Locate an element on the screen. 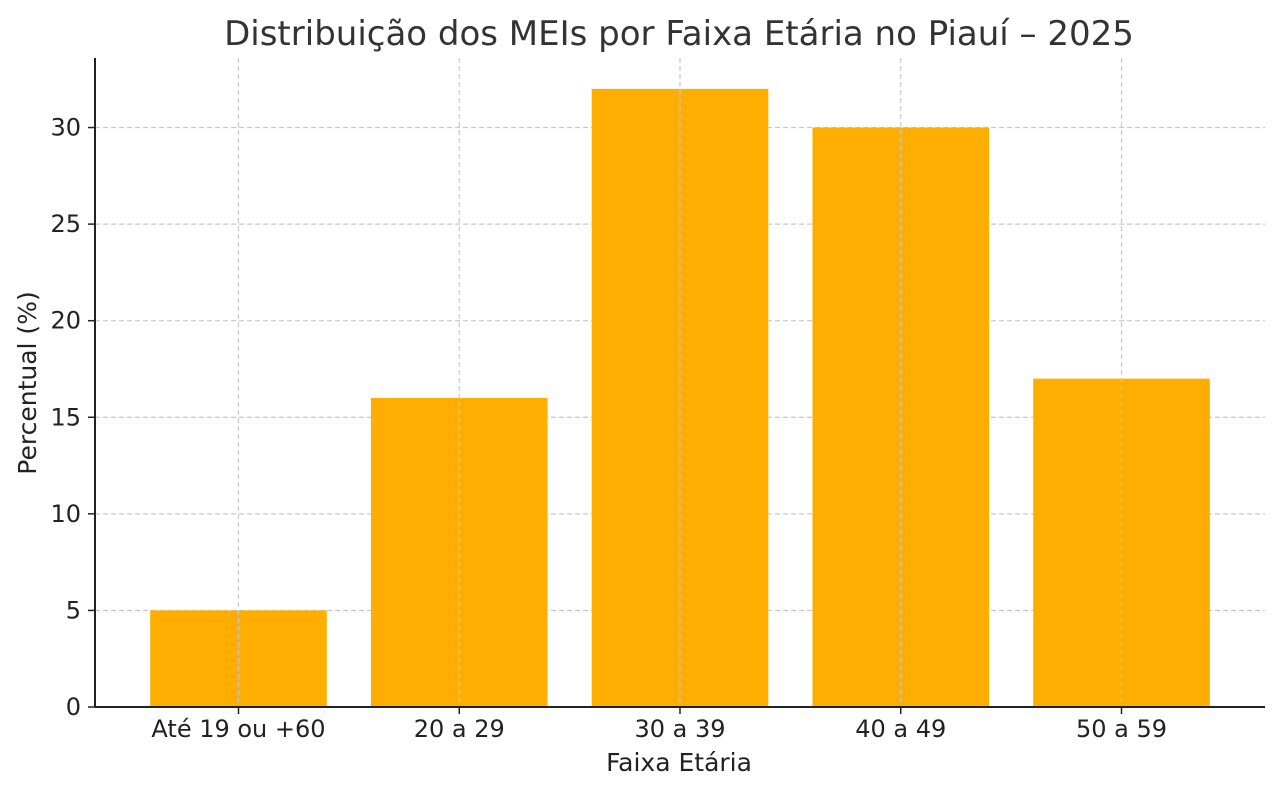  y-tick-label: 20 is located at coordinates (65, 321).